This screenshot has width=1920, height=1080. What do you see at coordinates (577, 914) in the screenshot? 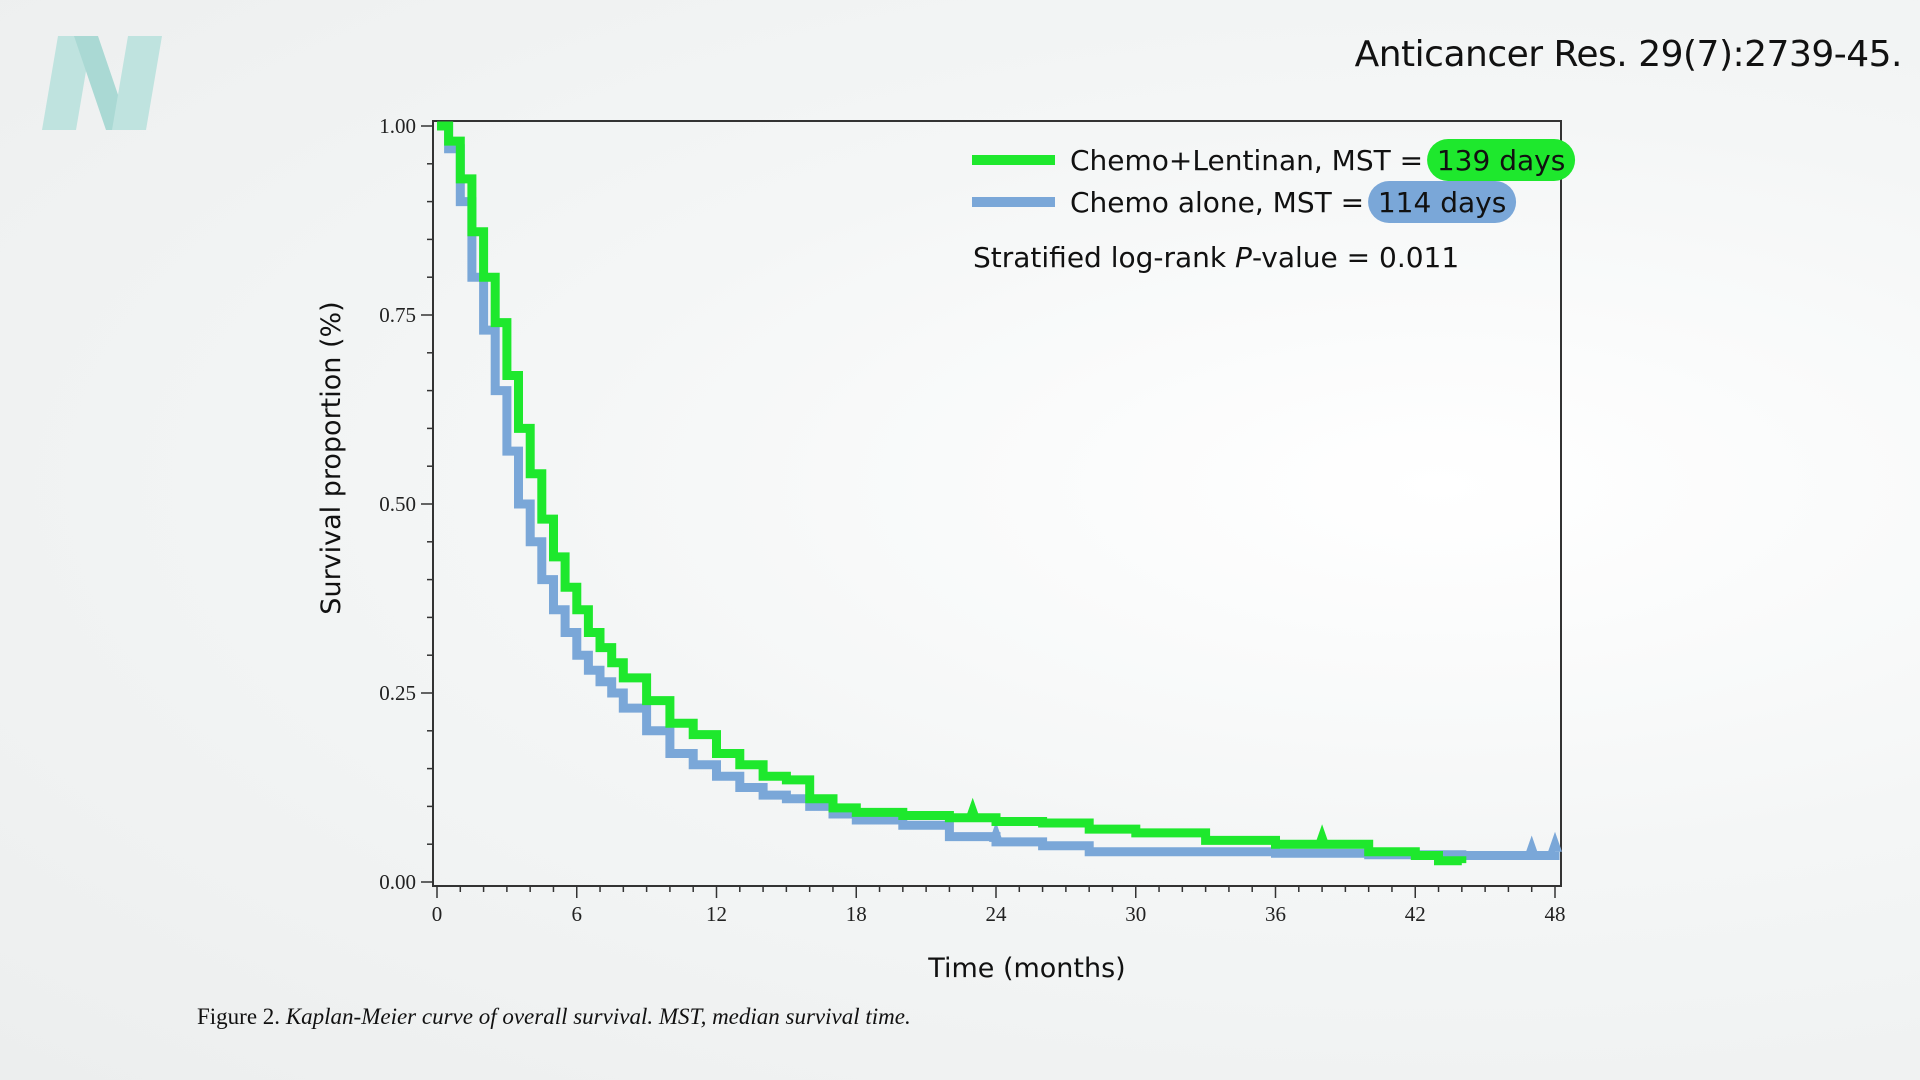
I see `x-tick-label: 6` at bounding box center [577, 914].